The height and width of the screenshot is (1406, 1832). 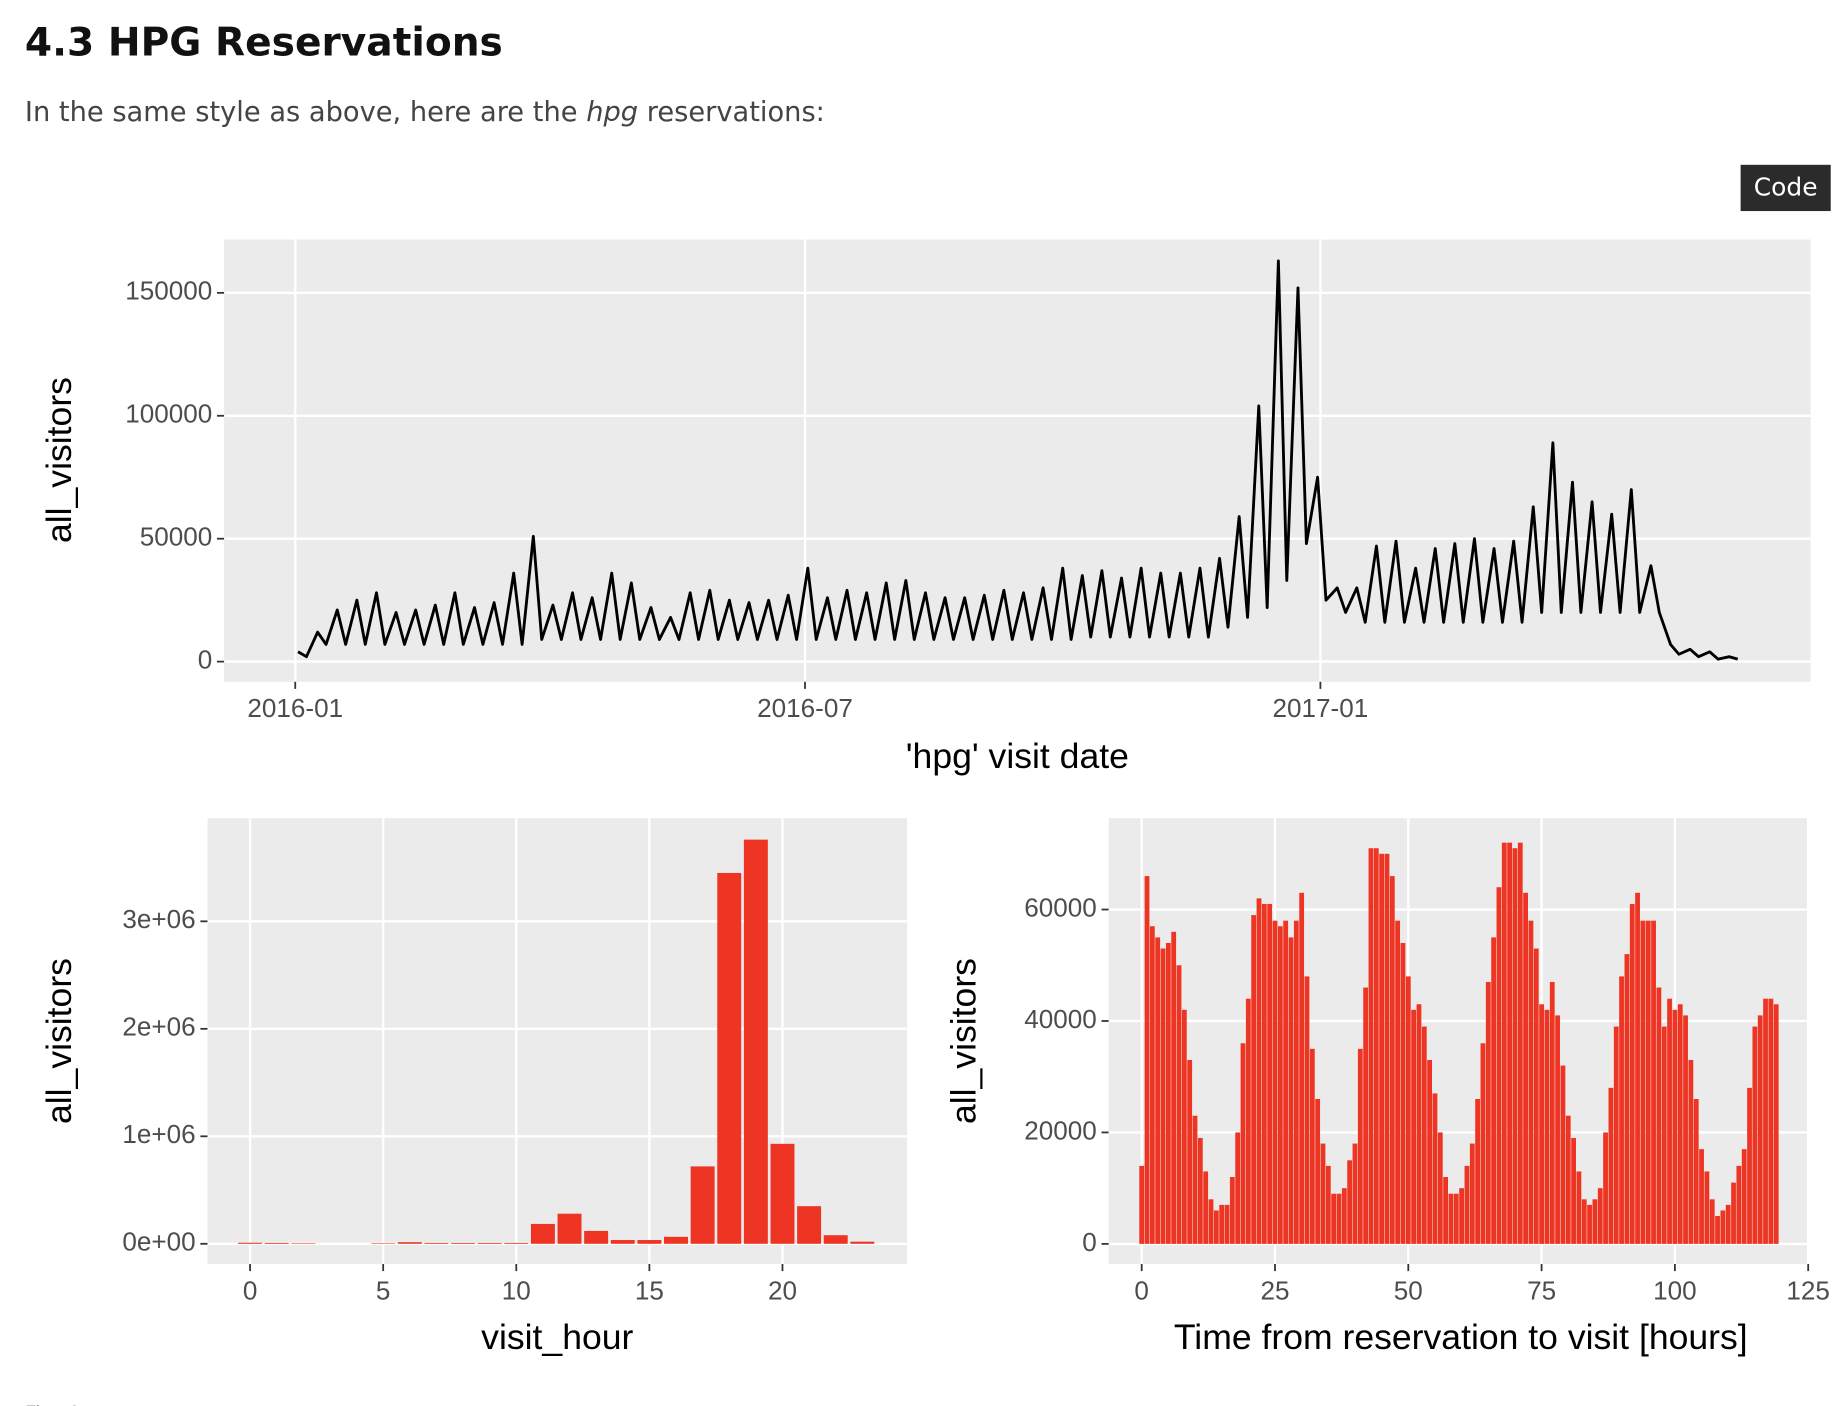 What do you see at coordinates (1408, 1290) in the screenshot?
I see `x-tick-label: 50` at bounding box center [1408, 1290].